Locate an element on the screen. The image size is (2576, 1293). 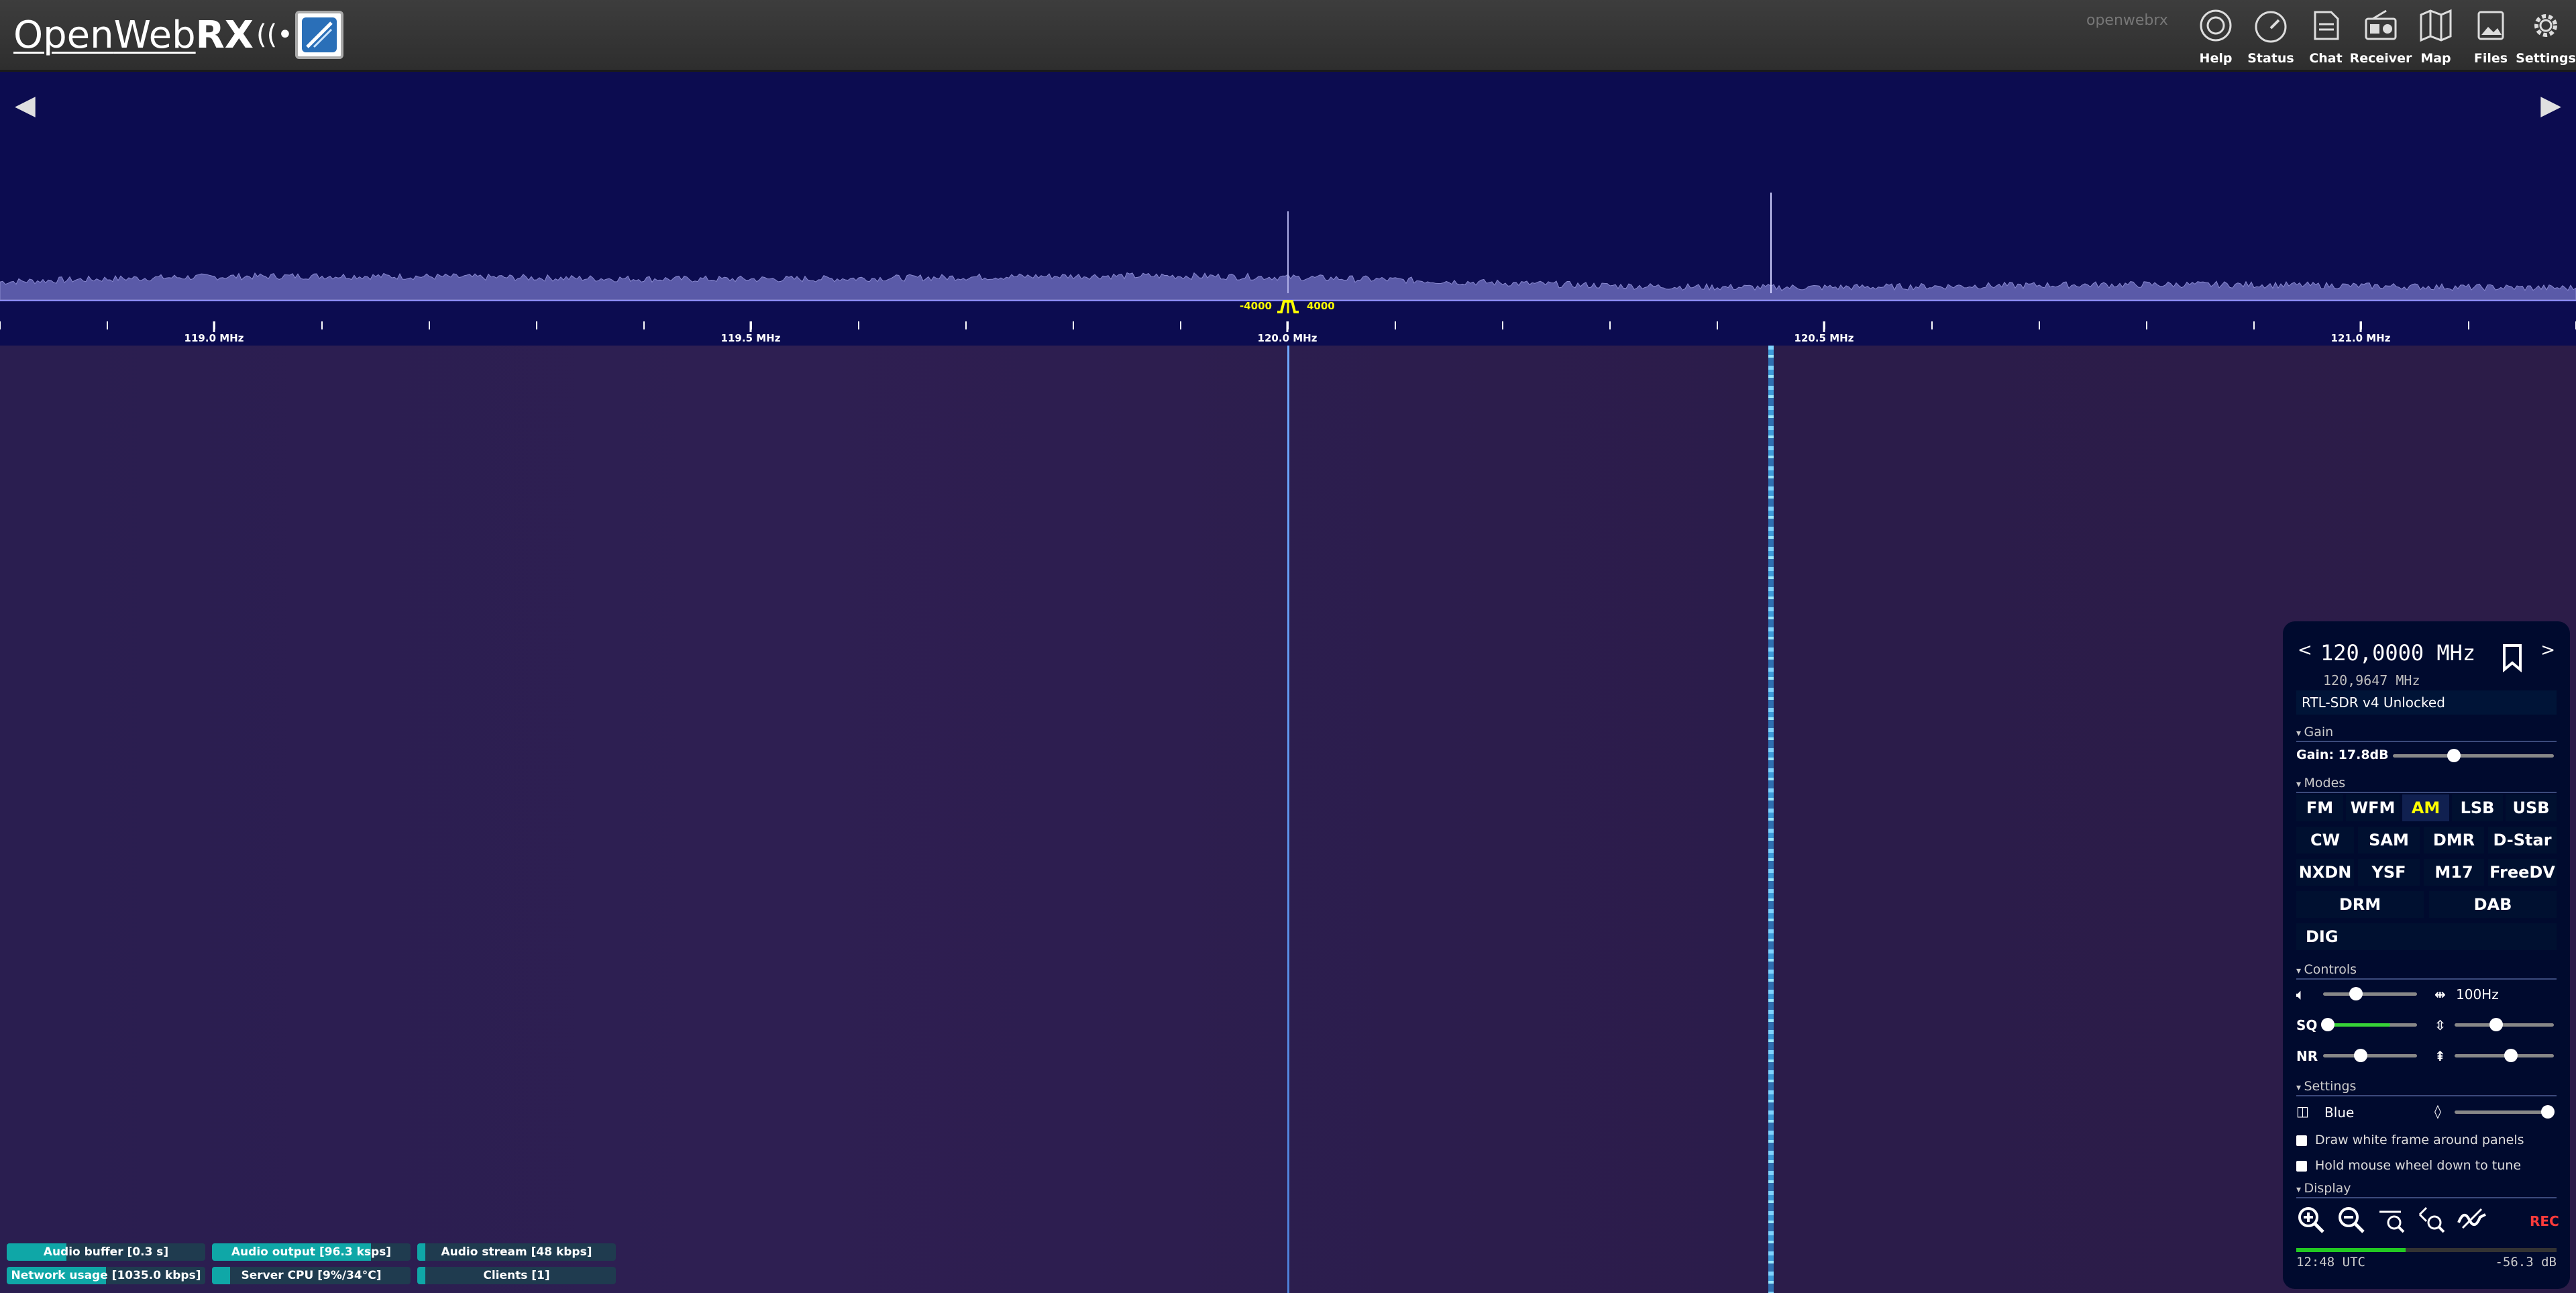
mode-freedv: FreeDV is located at coordinates (2522, 872).